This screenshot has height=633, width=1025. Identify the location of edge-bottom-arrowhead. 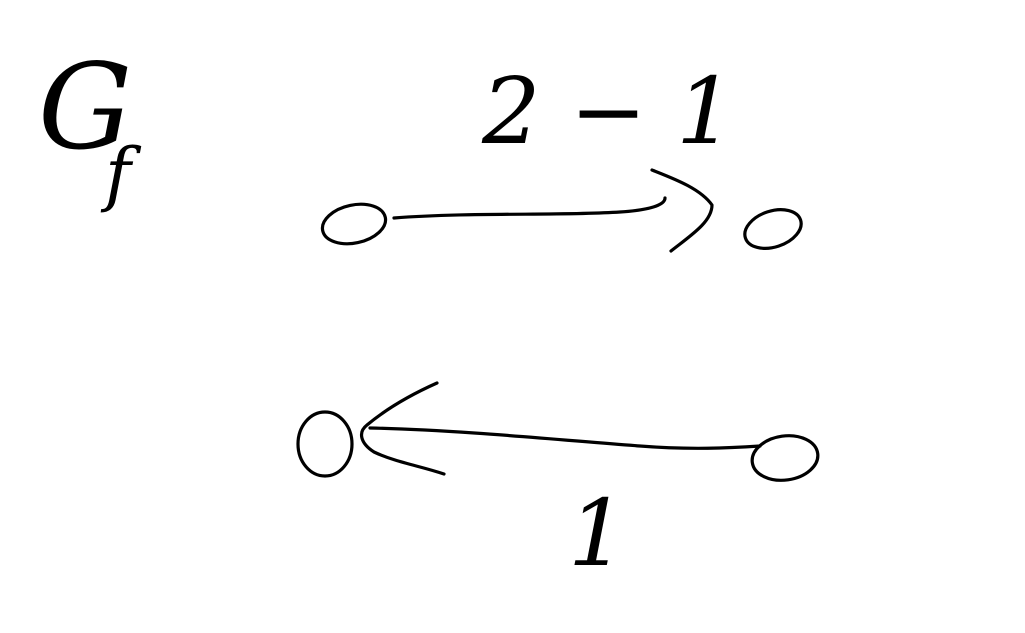
(402, 428).